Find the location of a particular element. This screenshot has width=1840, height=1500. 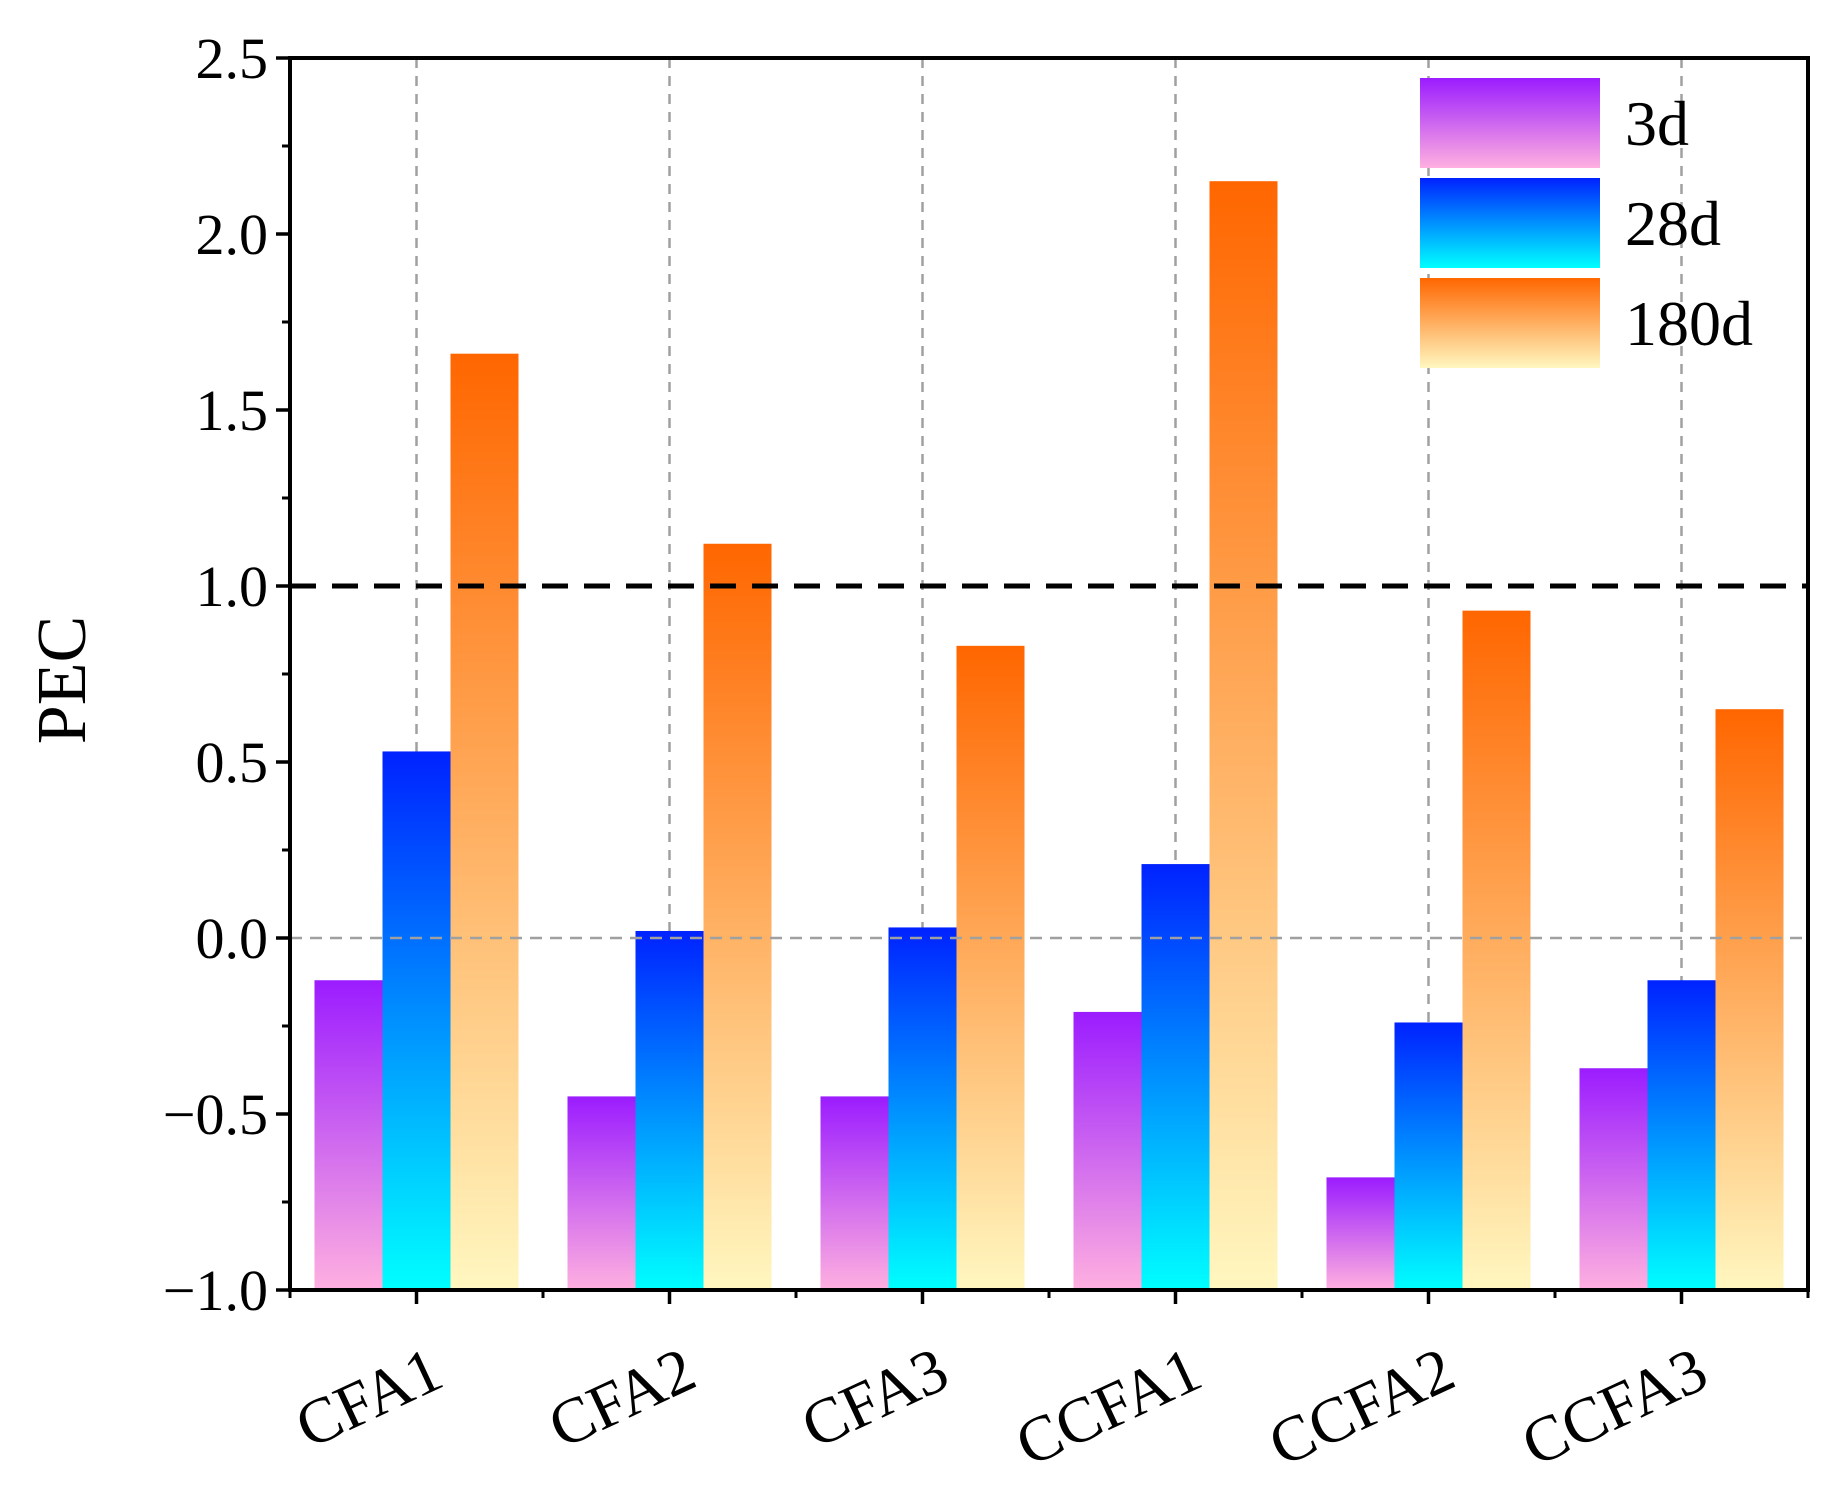

legend-label-3d: 3d is located at coordinates (1657, 123).